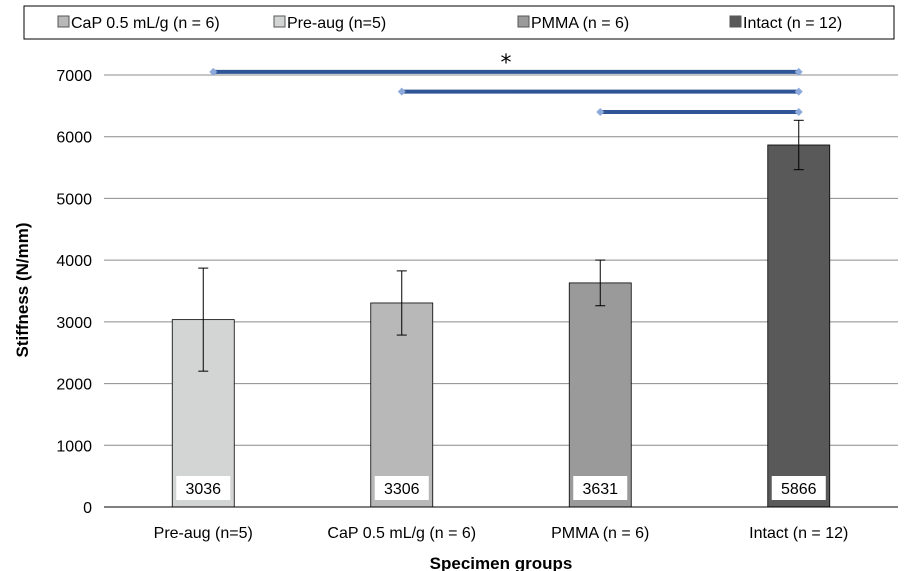 The height and width of the screenshot is (571, 906). I want to click on x-tick-label: PMMA (n = 6), so click(600, 533).